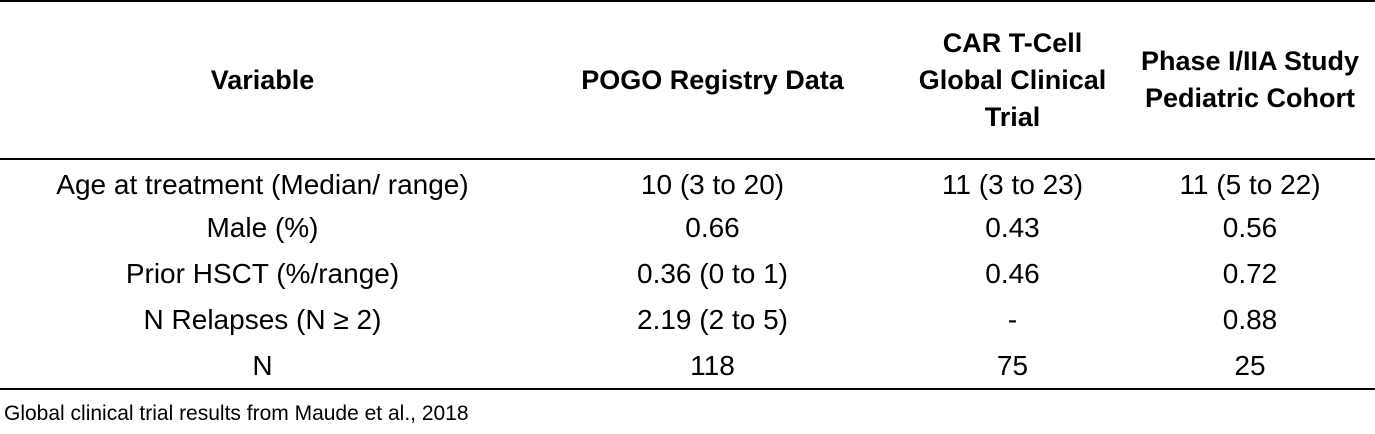 This screenshot has width=1375, height=434. What do you see at coordinates (1012, 184) in the screenshot?
I see `cell-car-t: 11 (3 to 23)` at bounding box center [1012, 184].